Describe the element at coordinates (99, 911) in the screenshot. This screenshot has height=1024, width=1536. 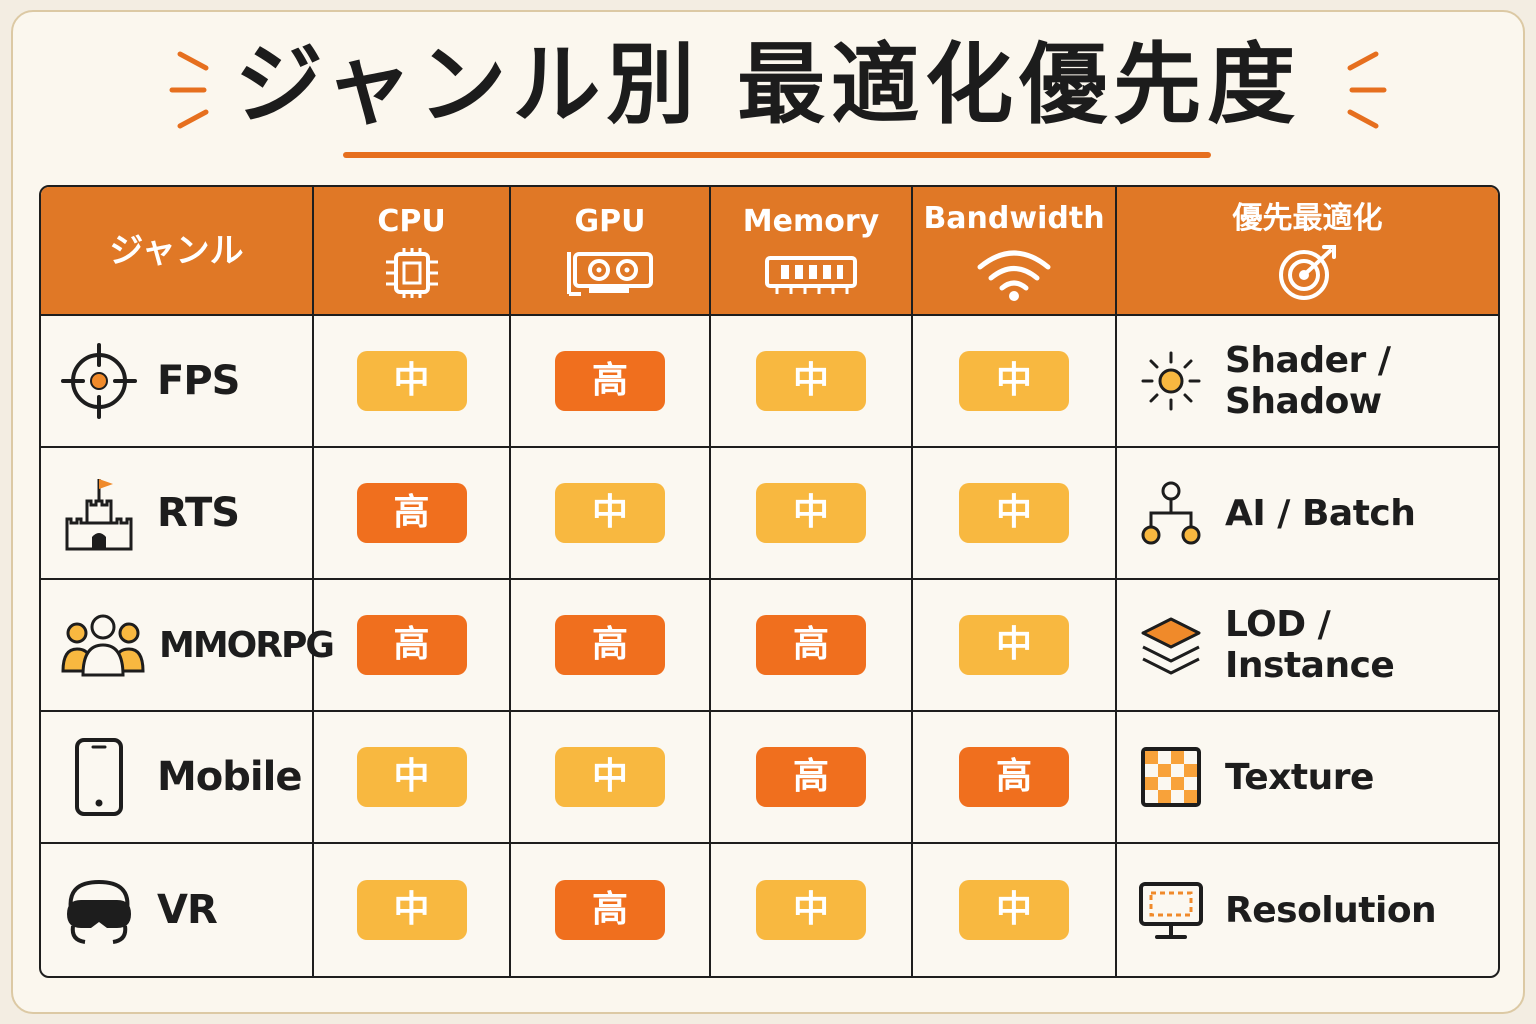
I see `vr-headset-icon` at that location.